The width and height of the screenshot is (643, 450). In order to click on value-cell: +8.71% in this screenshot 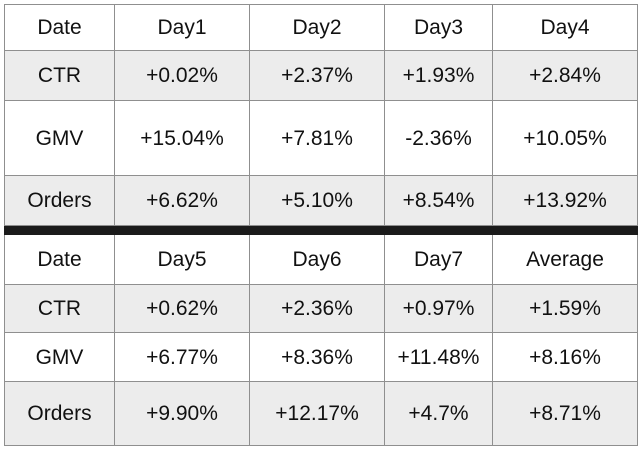, I will do `click(565, 413)`.